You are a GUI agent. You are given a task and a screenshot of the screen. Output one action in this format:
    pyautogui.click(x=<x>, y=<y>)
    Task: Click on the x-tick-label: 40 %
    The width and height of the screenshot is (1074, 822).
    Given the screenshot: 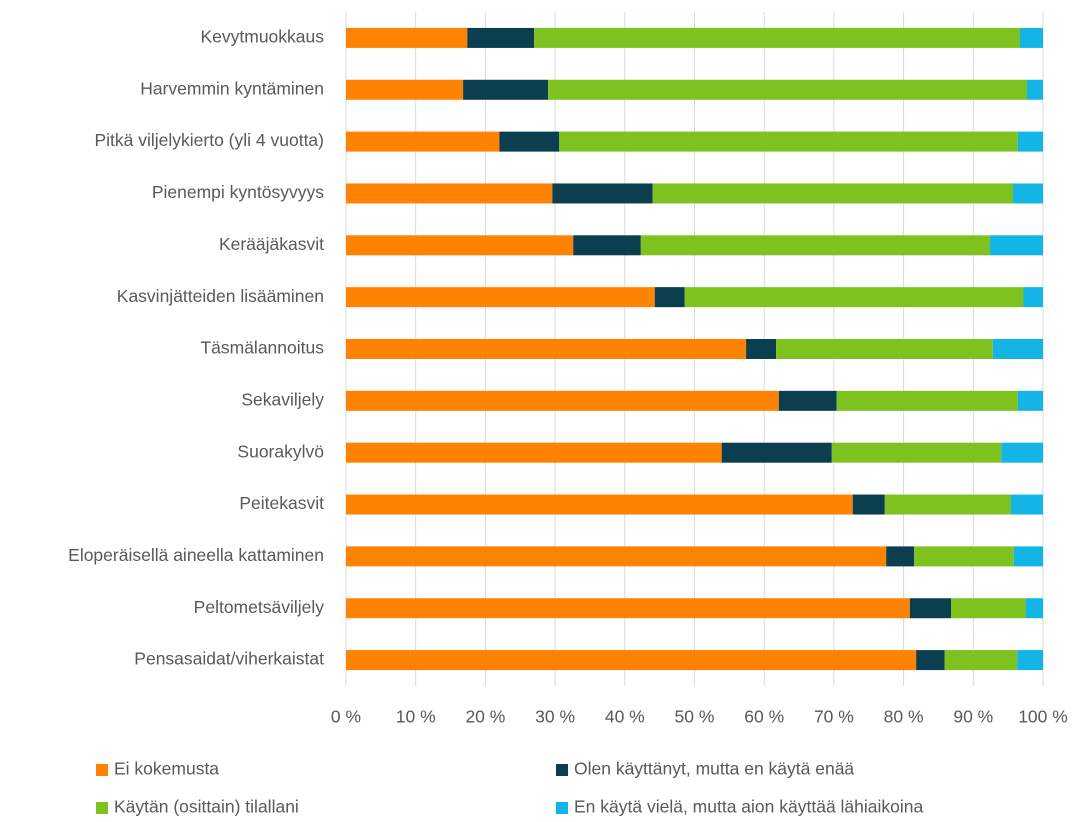 What is the action you would take?
    pyautogui.click(x=625, y=717)
    